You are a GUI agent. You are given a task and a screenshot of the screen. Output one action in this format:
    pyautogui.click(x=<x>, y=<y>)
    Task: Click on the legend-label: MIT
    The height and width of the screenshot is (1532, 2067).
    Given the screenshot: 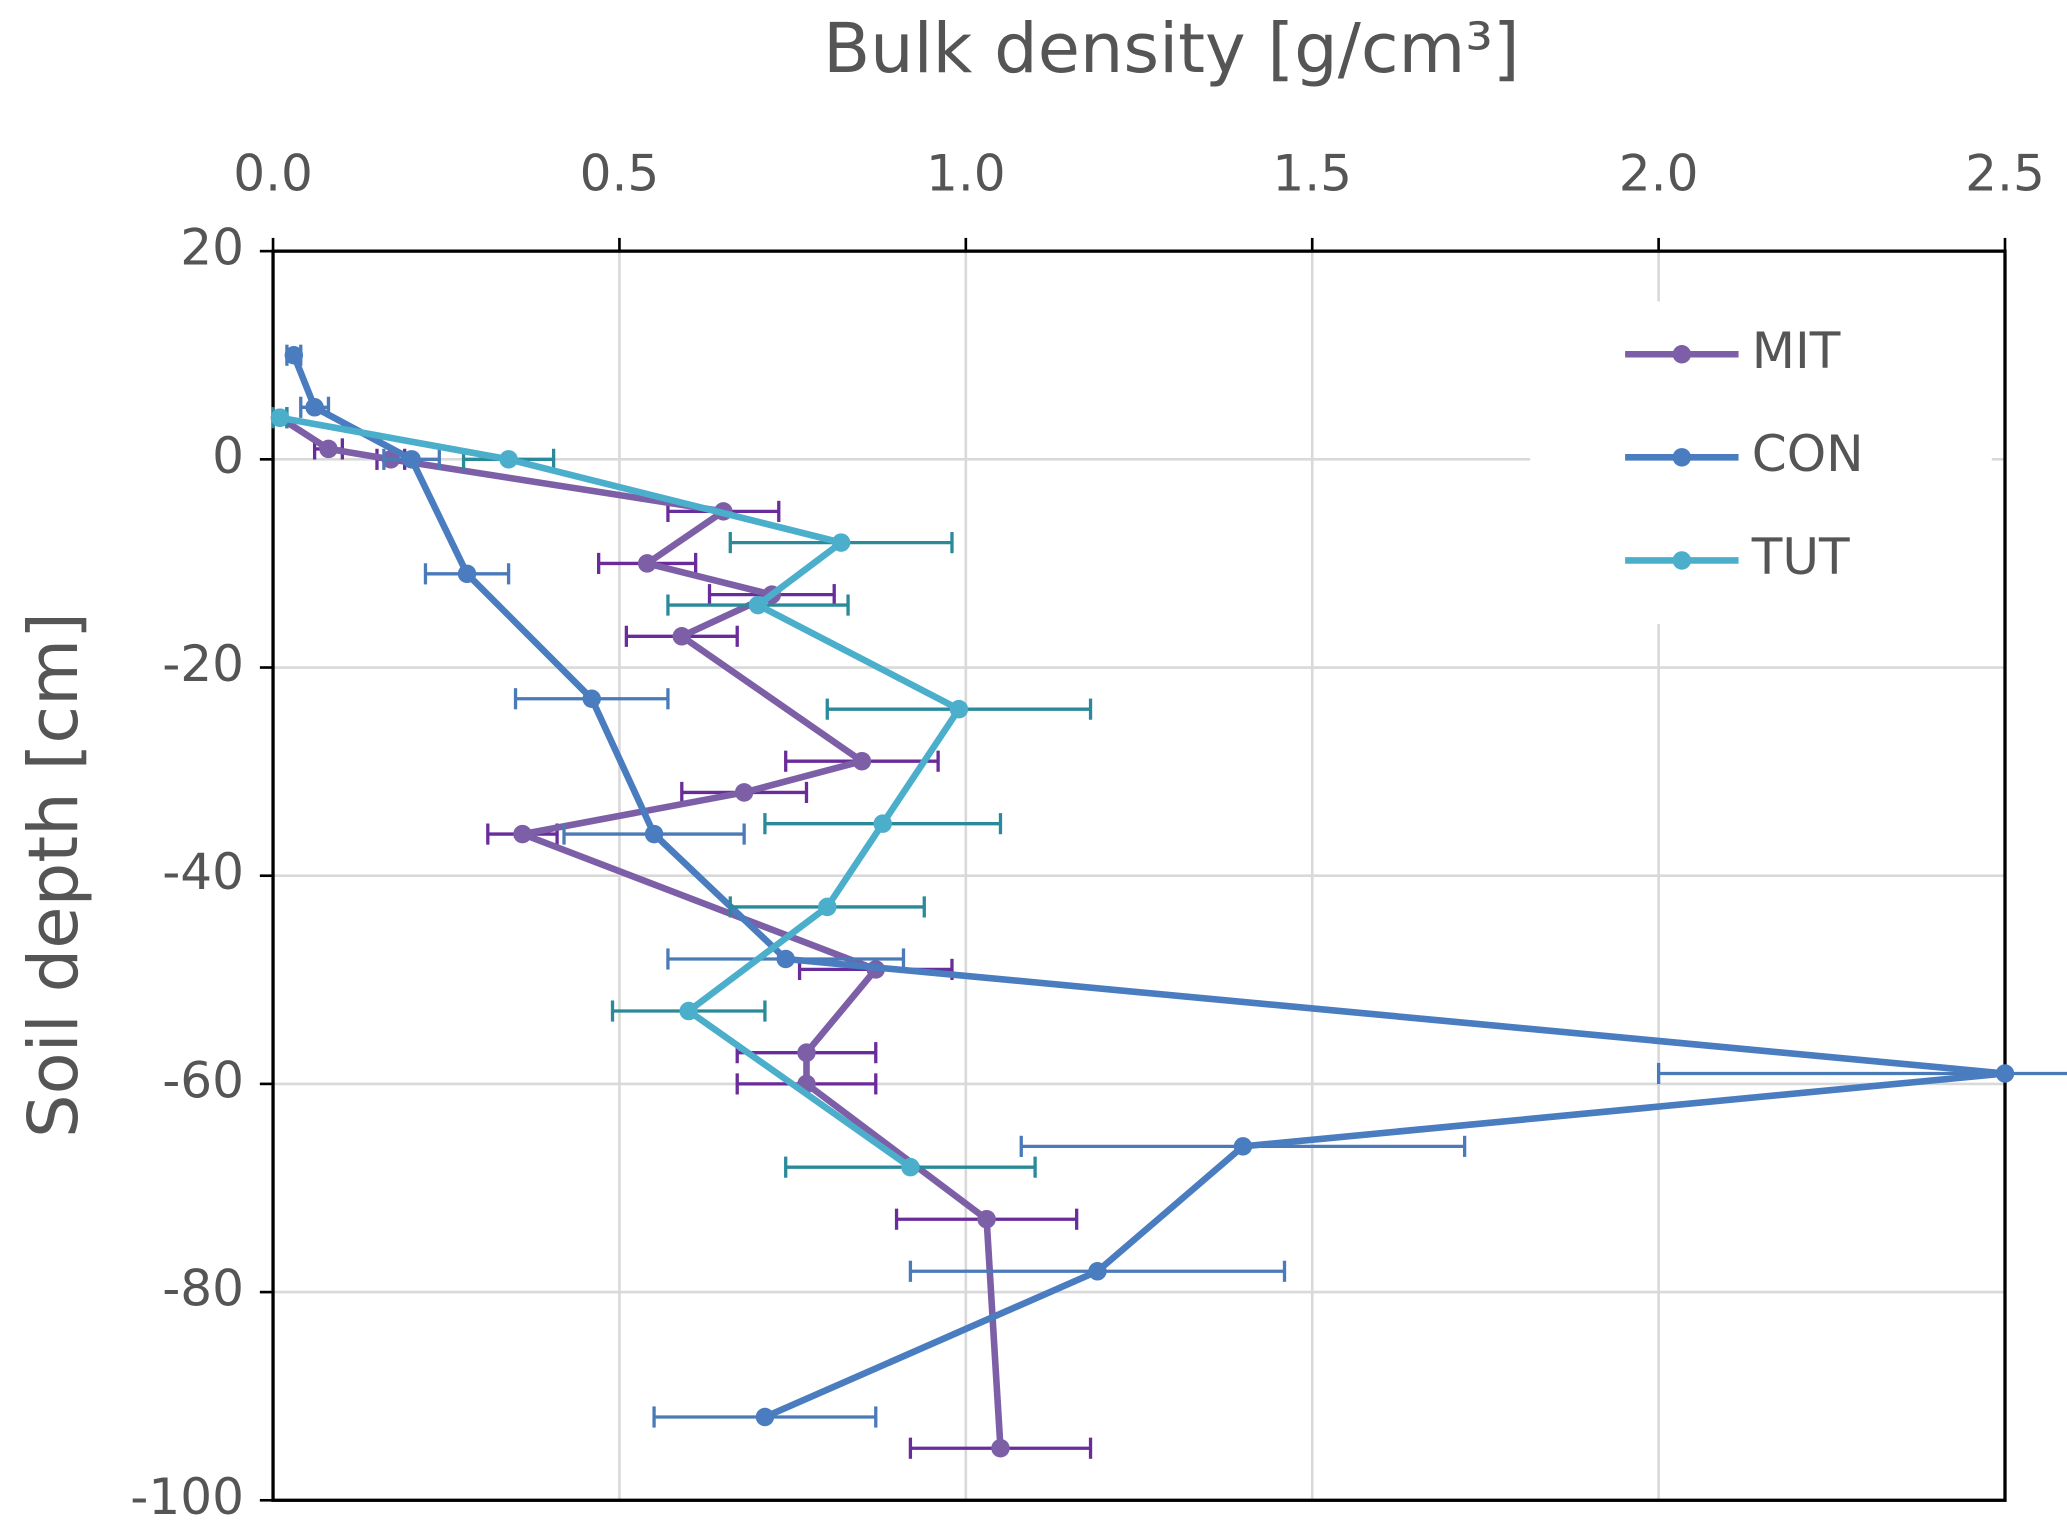 What is the action you would take?
    pyautogui.click(x=1796, y=350)
    